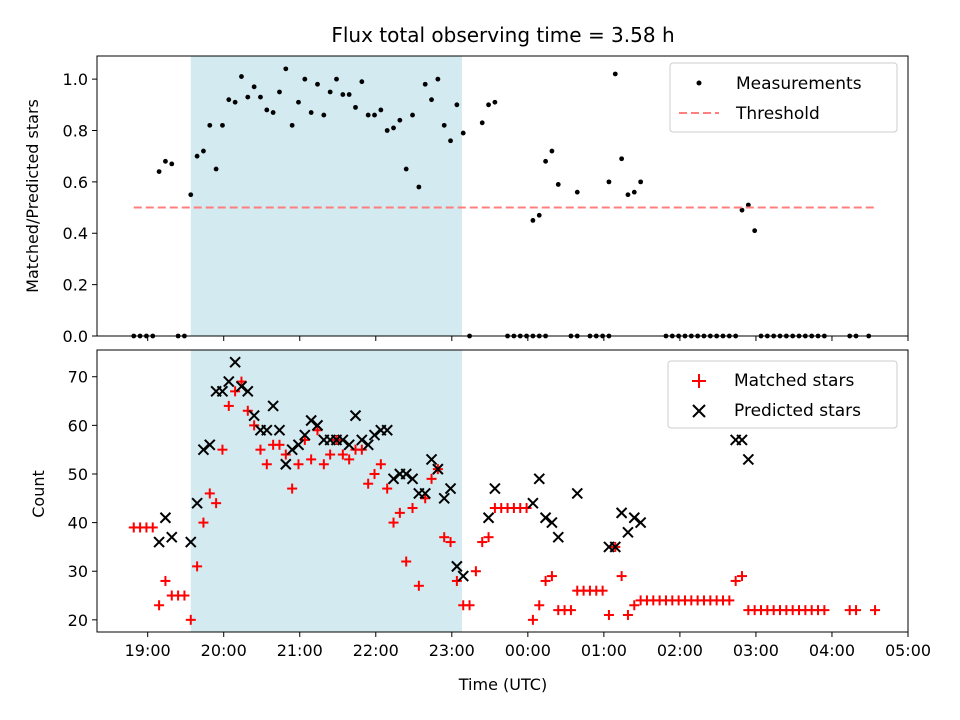 This screenshot has height=720, width=960. Describe the element at coordinates (528, 650) in the screenshot. I see `x-tick-label: 00:00` at that location.